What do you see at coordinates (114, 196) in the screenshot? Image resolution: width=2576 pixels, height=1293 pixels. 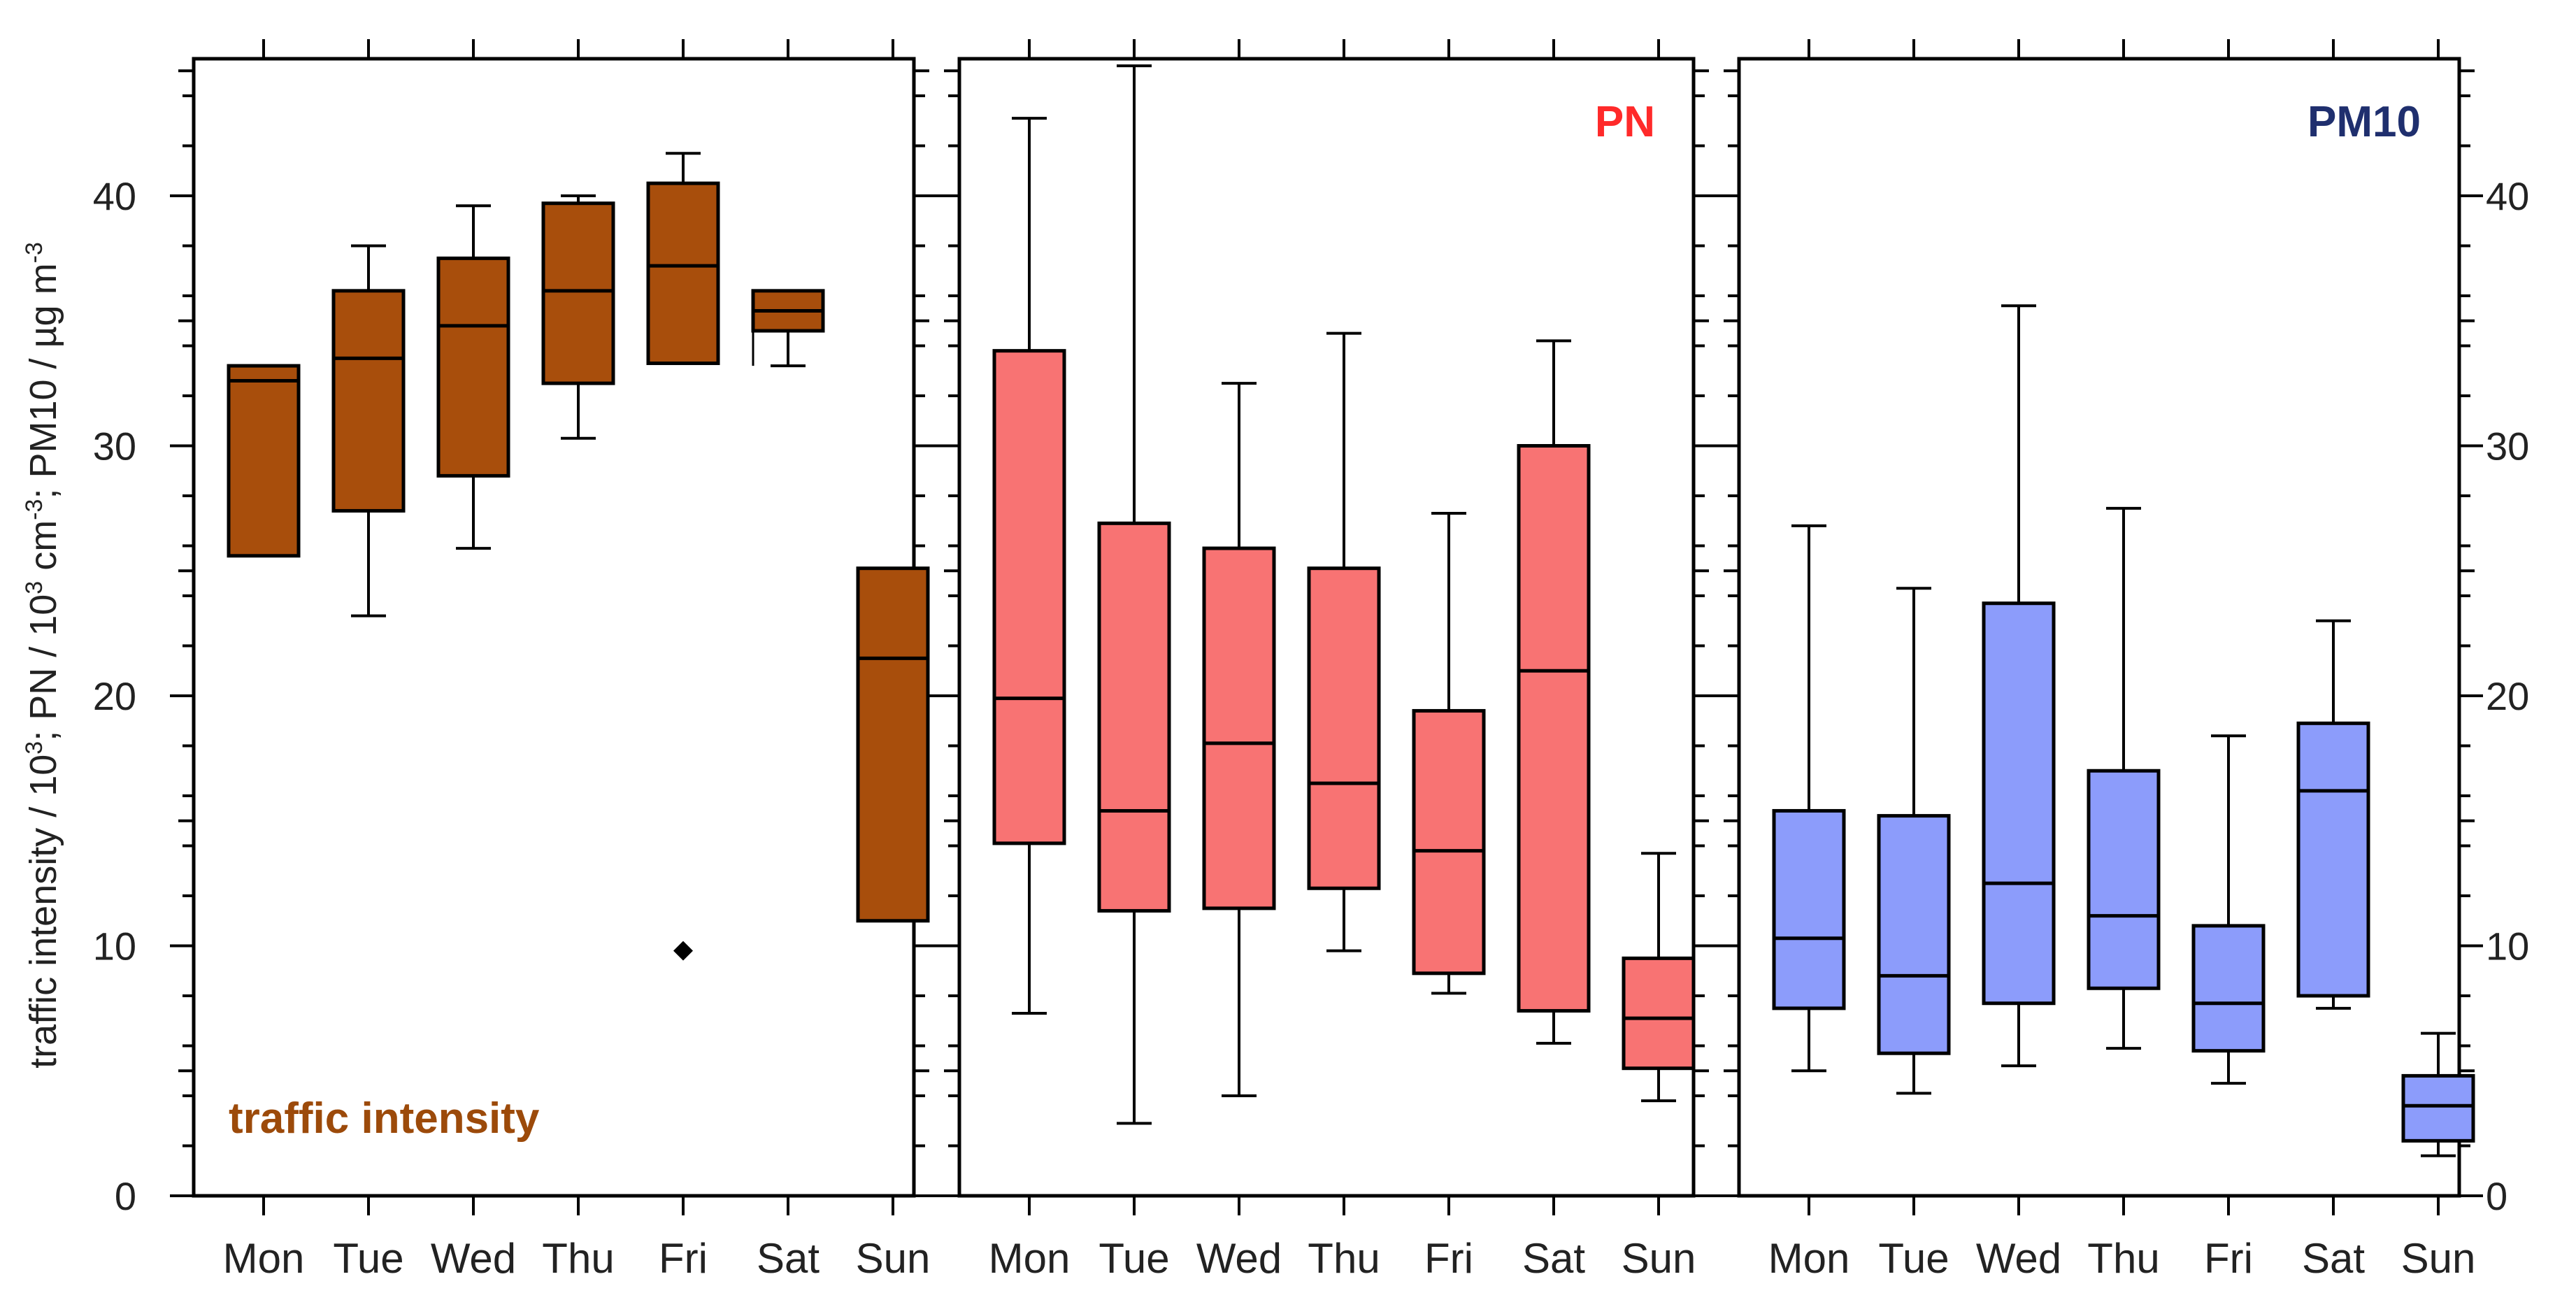 I see `y-tick-label-left: 40` at bounding box center [114, 196].